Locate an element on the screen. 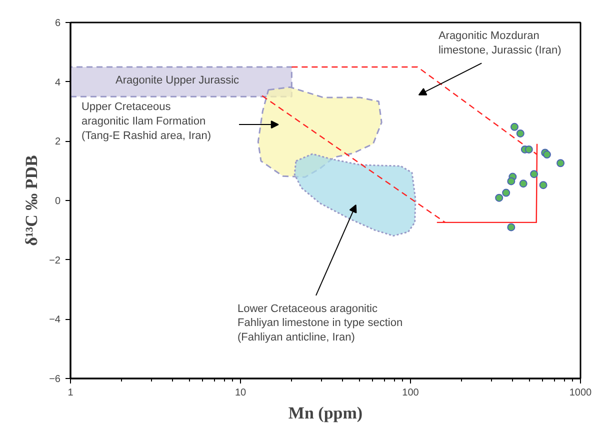 This screenshot has width=609, height=430. annotation: Aragonitic Mozduran limestone, Jurassic (Iran) is located at coordinates (500, 43).